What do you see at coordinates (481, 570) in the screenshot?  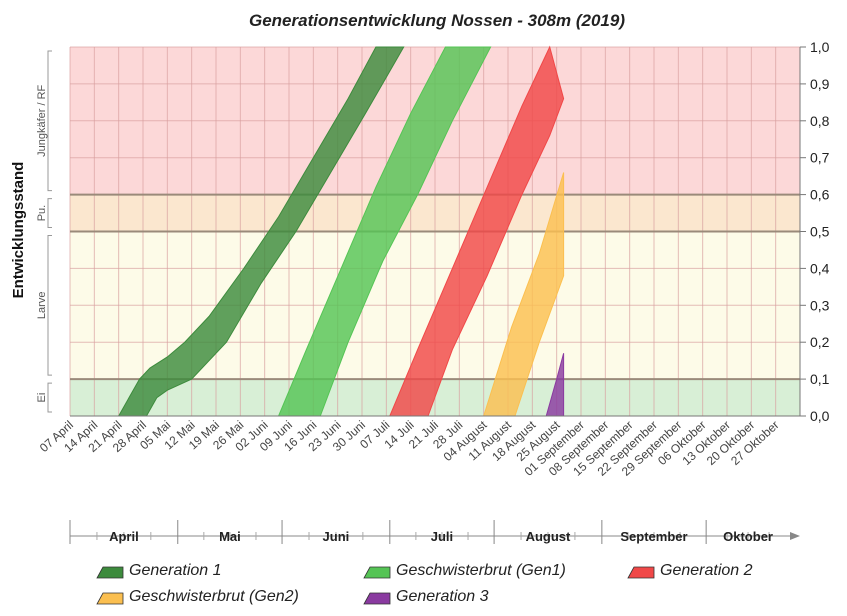 I see `legend-label-1: Geschwisterbrut (Gen1)` at bounding box center [481, 570].